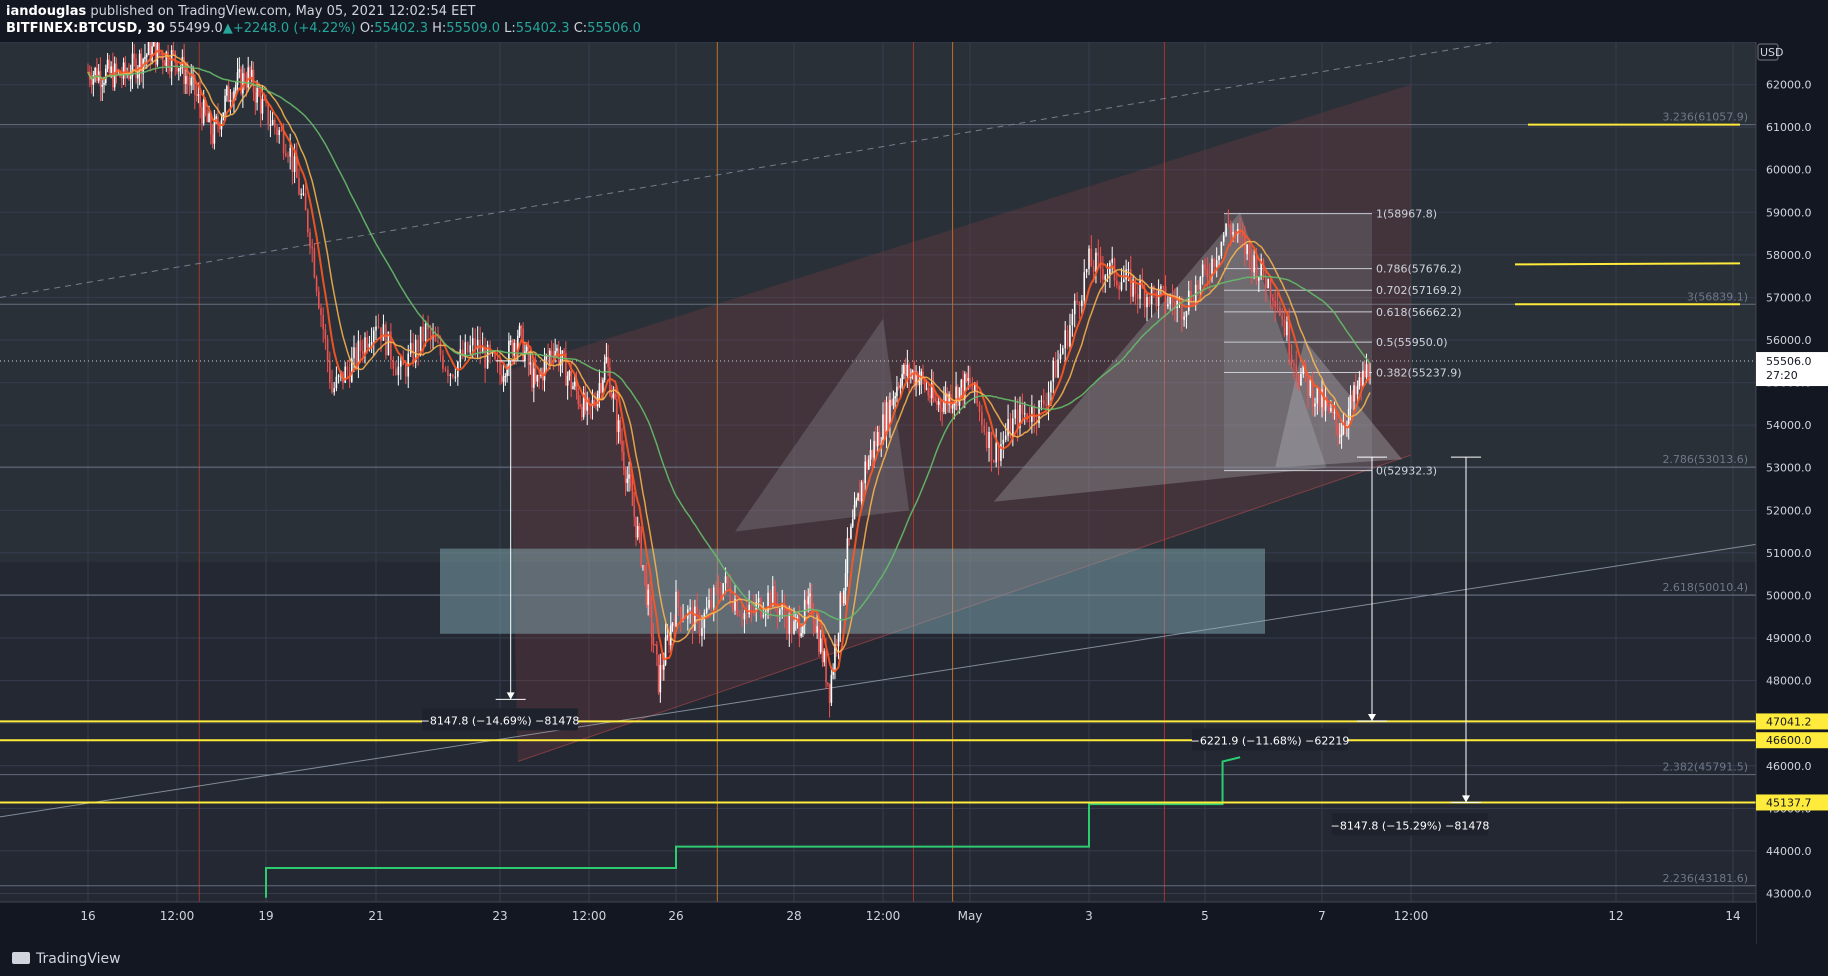  I want to click on price-axis-background, so click(1792, 493).